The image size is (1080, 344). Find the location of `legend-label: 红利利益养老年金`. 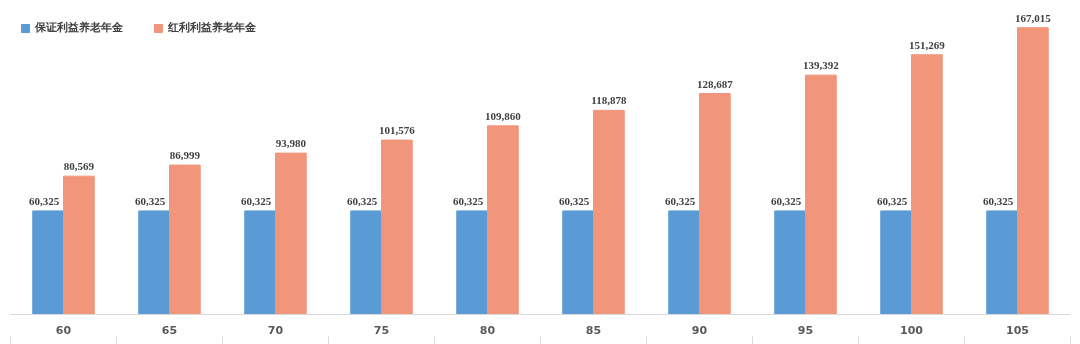

legend-label: 红利利益养老年金 is located at coordinates (212, 27).